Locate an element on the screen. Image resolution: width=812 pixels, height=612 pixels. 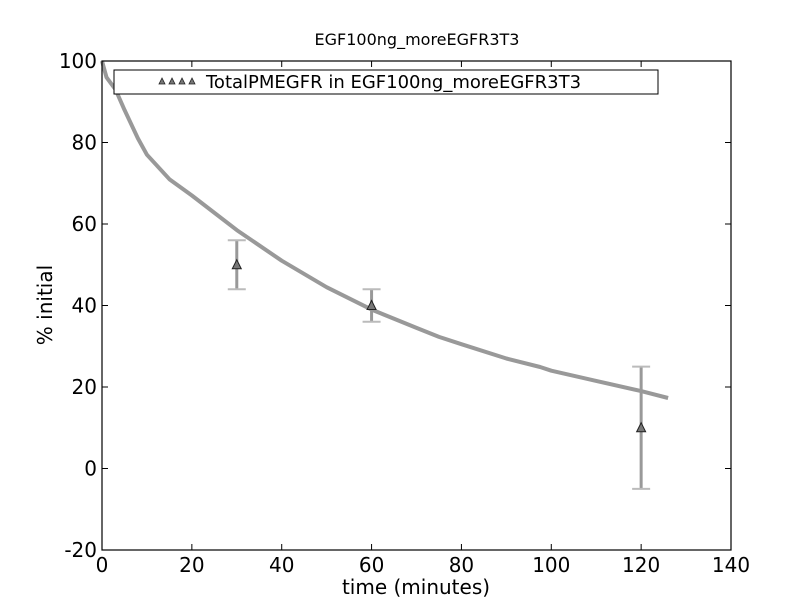
x-tick-label: 40 is located at coordinates (281, 565).